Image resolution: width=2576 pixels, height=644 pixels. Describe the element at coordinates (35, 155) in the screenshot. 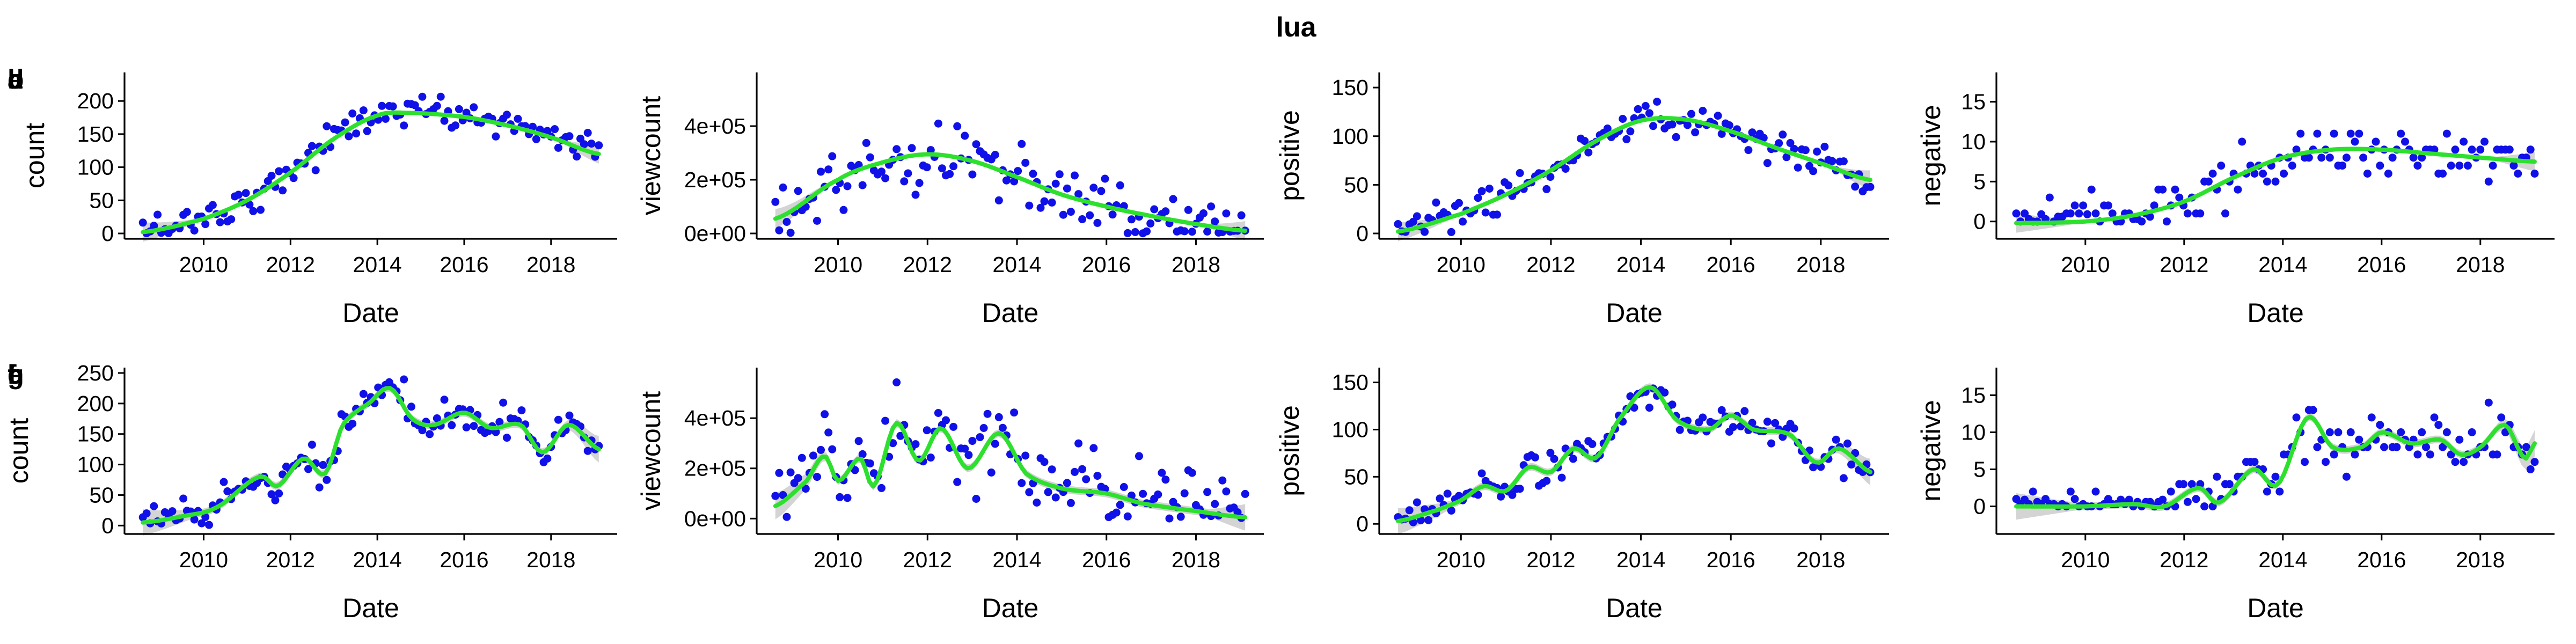

I see `y-axis-title: count` at that location.